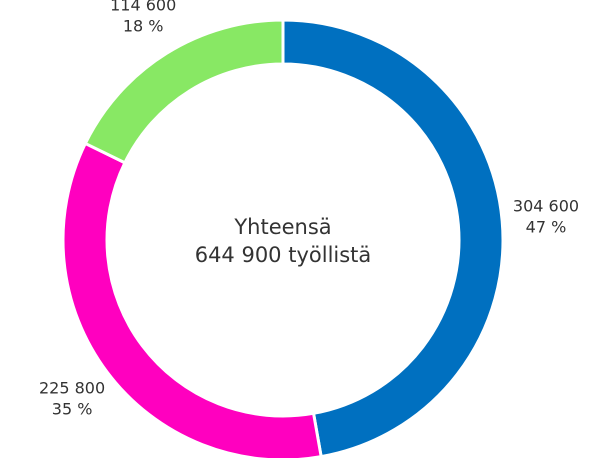 The width and height of the screenshot is (596, 458). I want to click on donut-slice, so click(184, 91).